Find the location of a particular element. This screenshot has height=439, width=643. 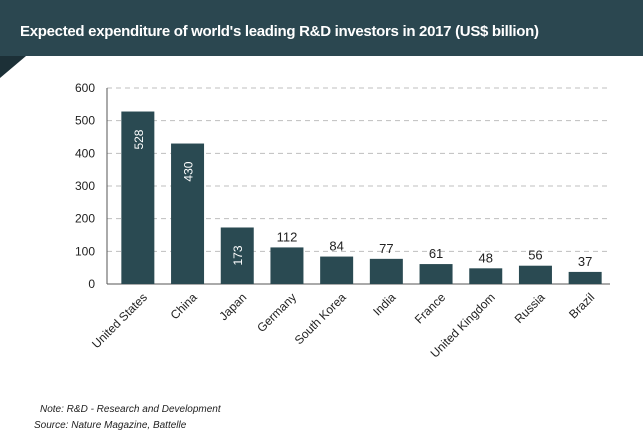

y-tick-label: 500 is located at coordinates (85, 121).